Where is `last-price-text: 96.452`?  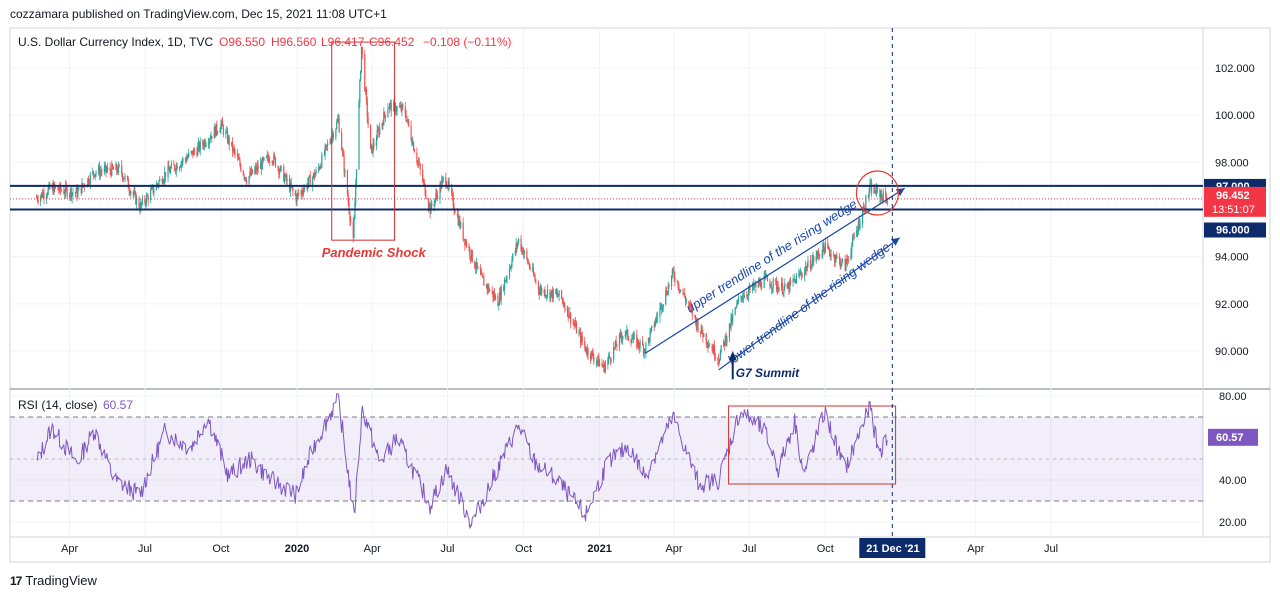 last-price-text: 96.452 is located at coordinates (1233, 196).